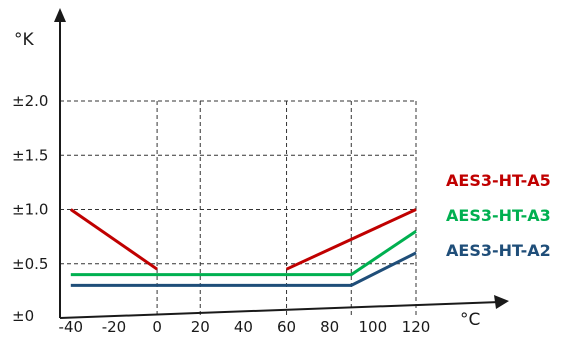 The image size is (577, 347). I want to click on y-axis-unit: °K, so click(24, 40).